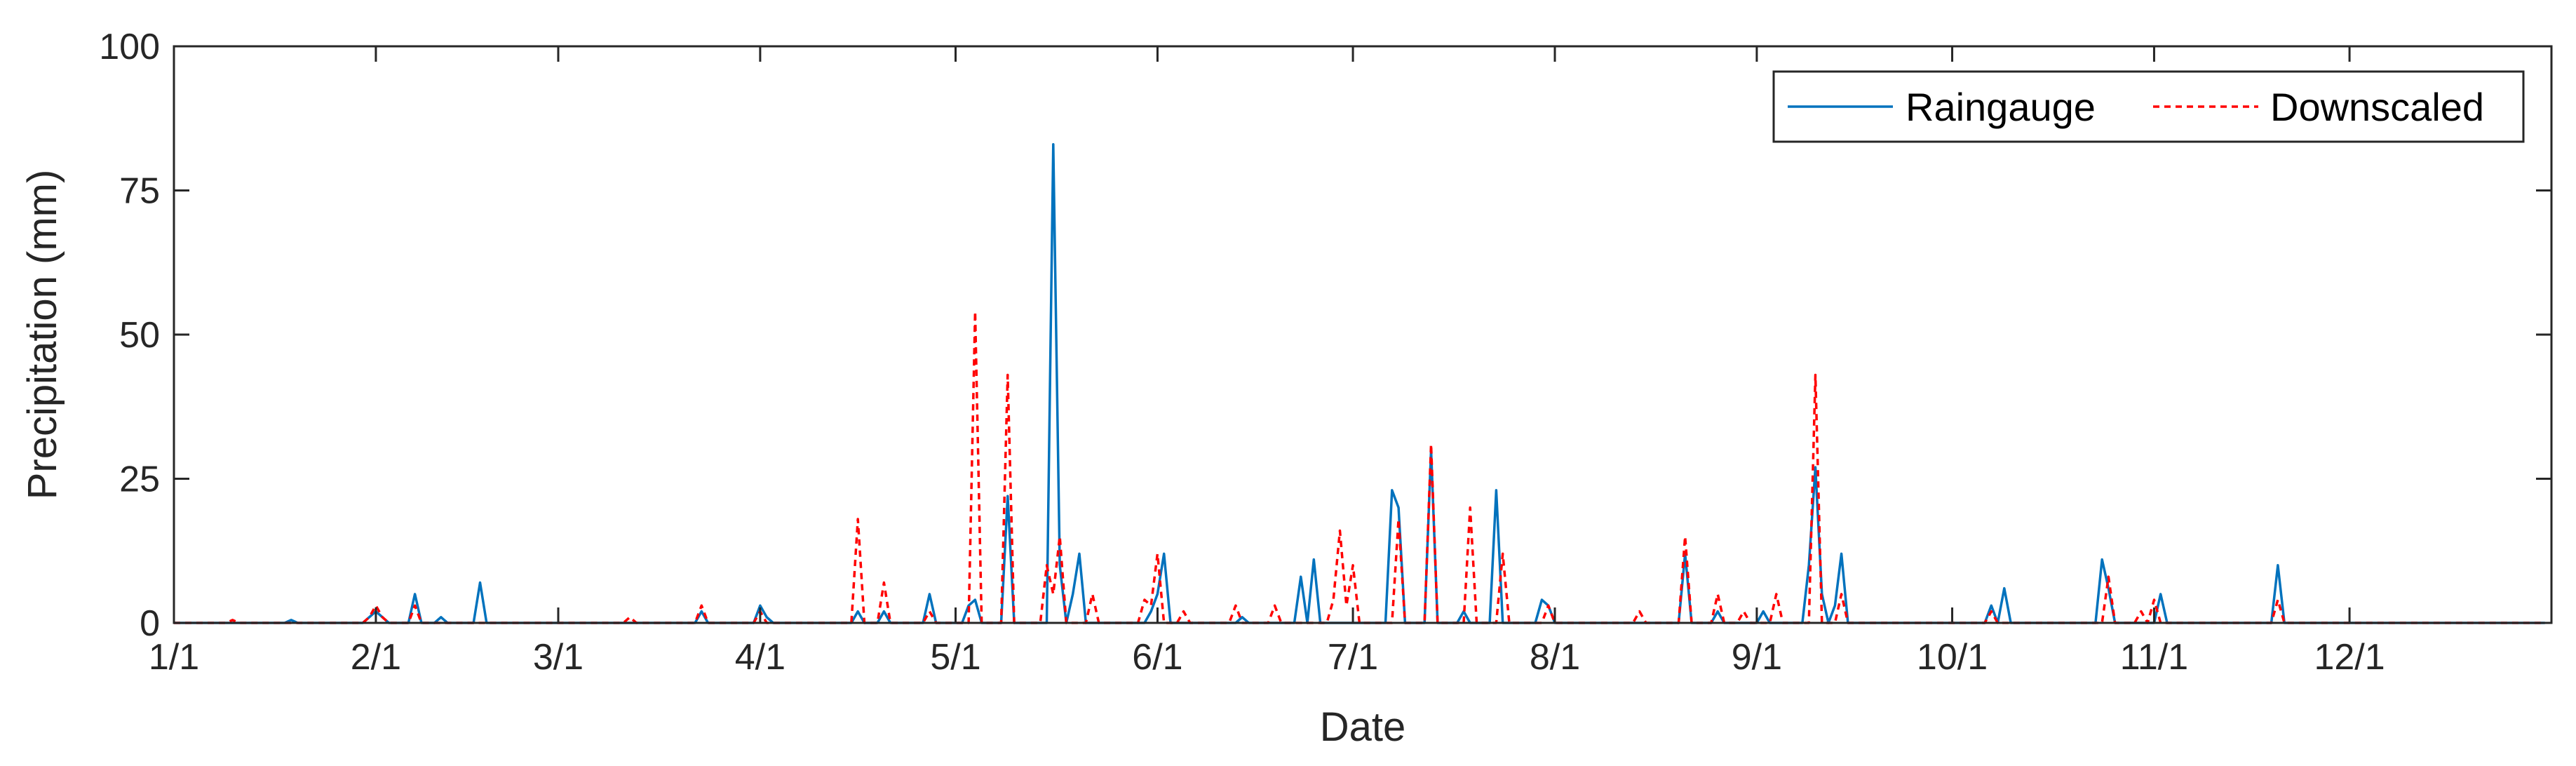  What do you see at coordinates (129, 47) in the screenshot?
I see `y-tick-label: 100` at bounding box center [129, 47].